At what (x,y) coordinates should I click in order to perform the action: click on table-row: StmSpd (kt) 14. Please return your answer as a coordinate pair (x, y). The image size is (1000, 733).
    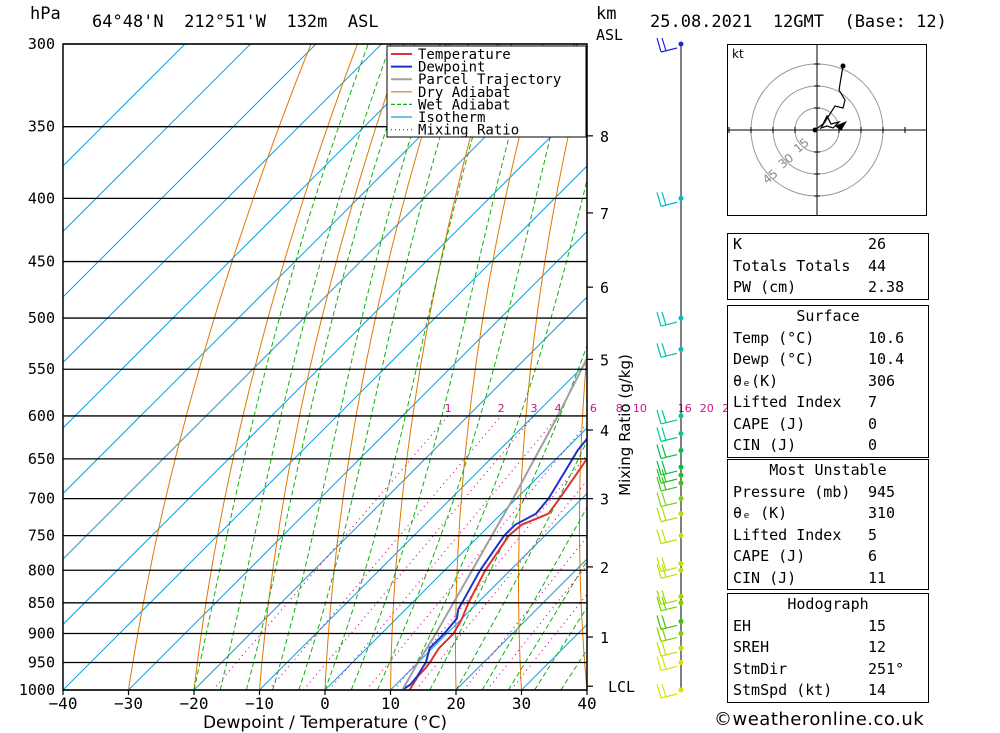
    Looking at the image, I should click on (828, 691).